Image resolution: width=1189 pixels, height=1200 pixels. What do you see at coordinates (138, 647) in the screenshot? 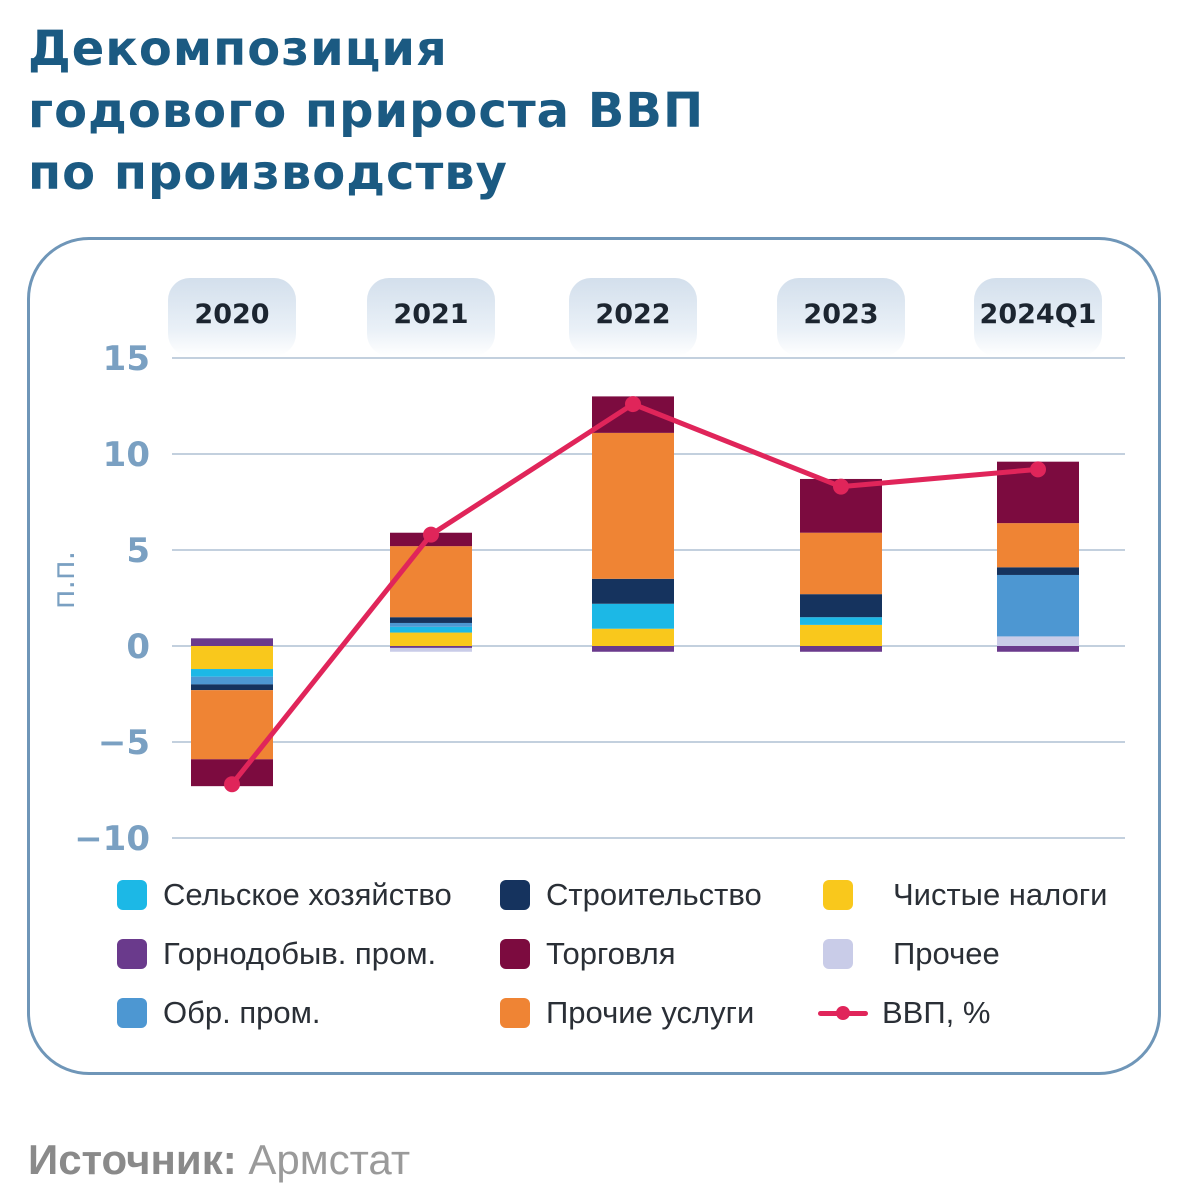
I see `y-tick-label: 0` at bounding box center [138, 647].